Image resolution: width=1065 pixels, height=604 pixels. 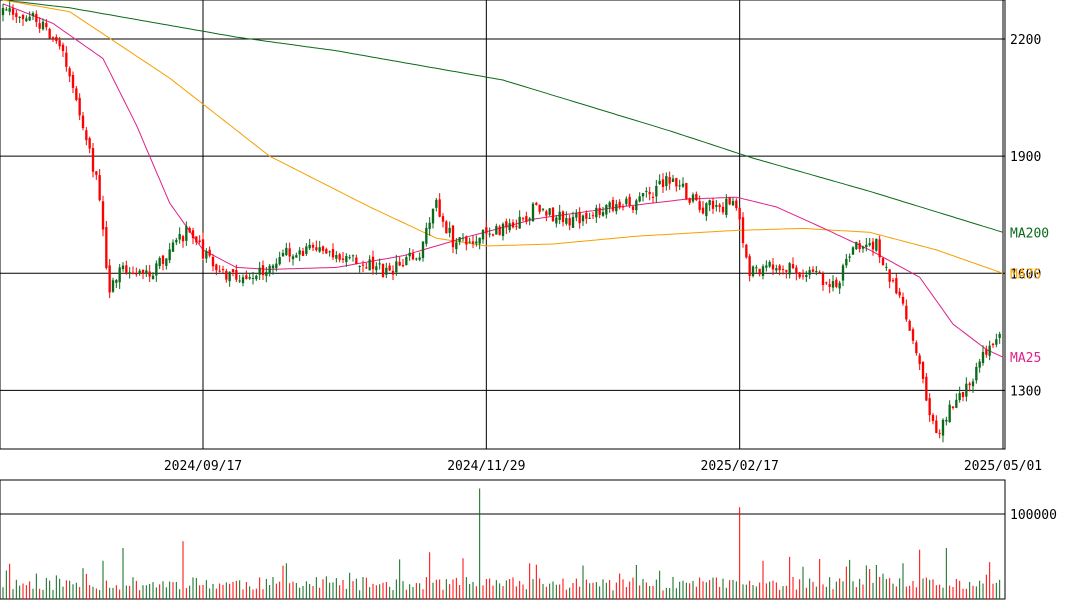 I want to click on price-y-tick-labels: 2200 1900 1600 1300, so click(x=1025, y=216).